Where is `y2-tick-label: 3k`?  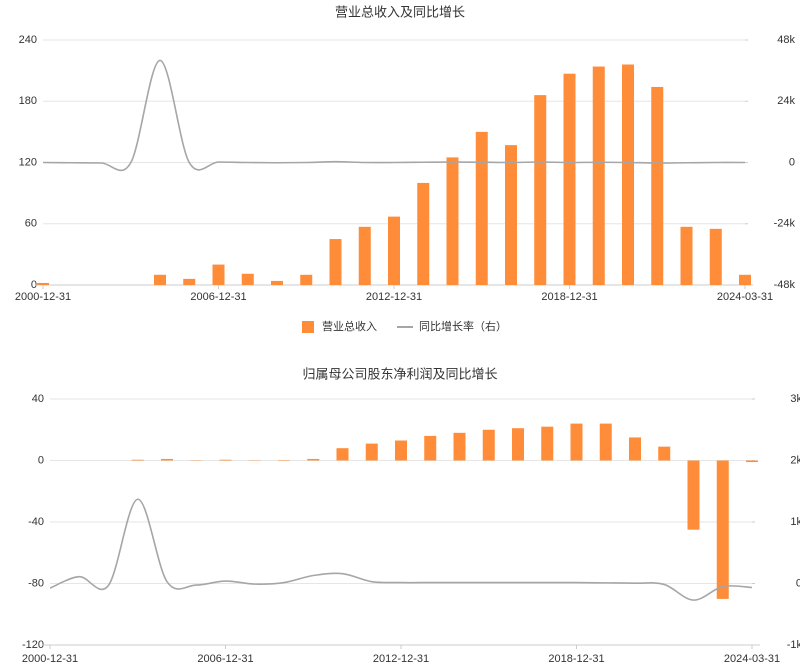 y2-tick-label: 3k is located at coordinates (795, 399).